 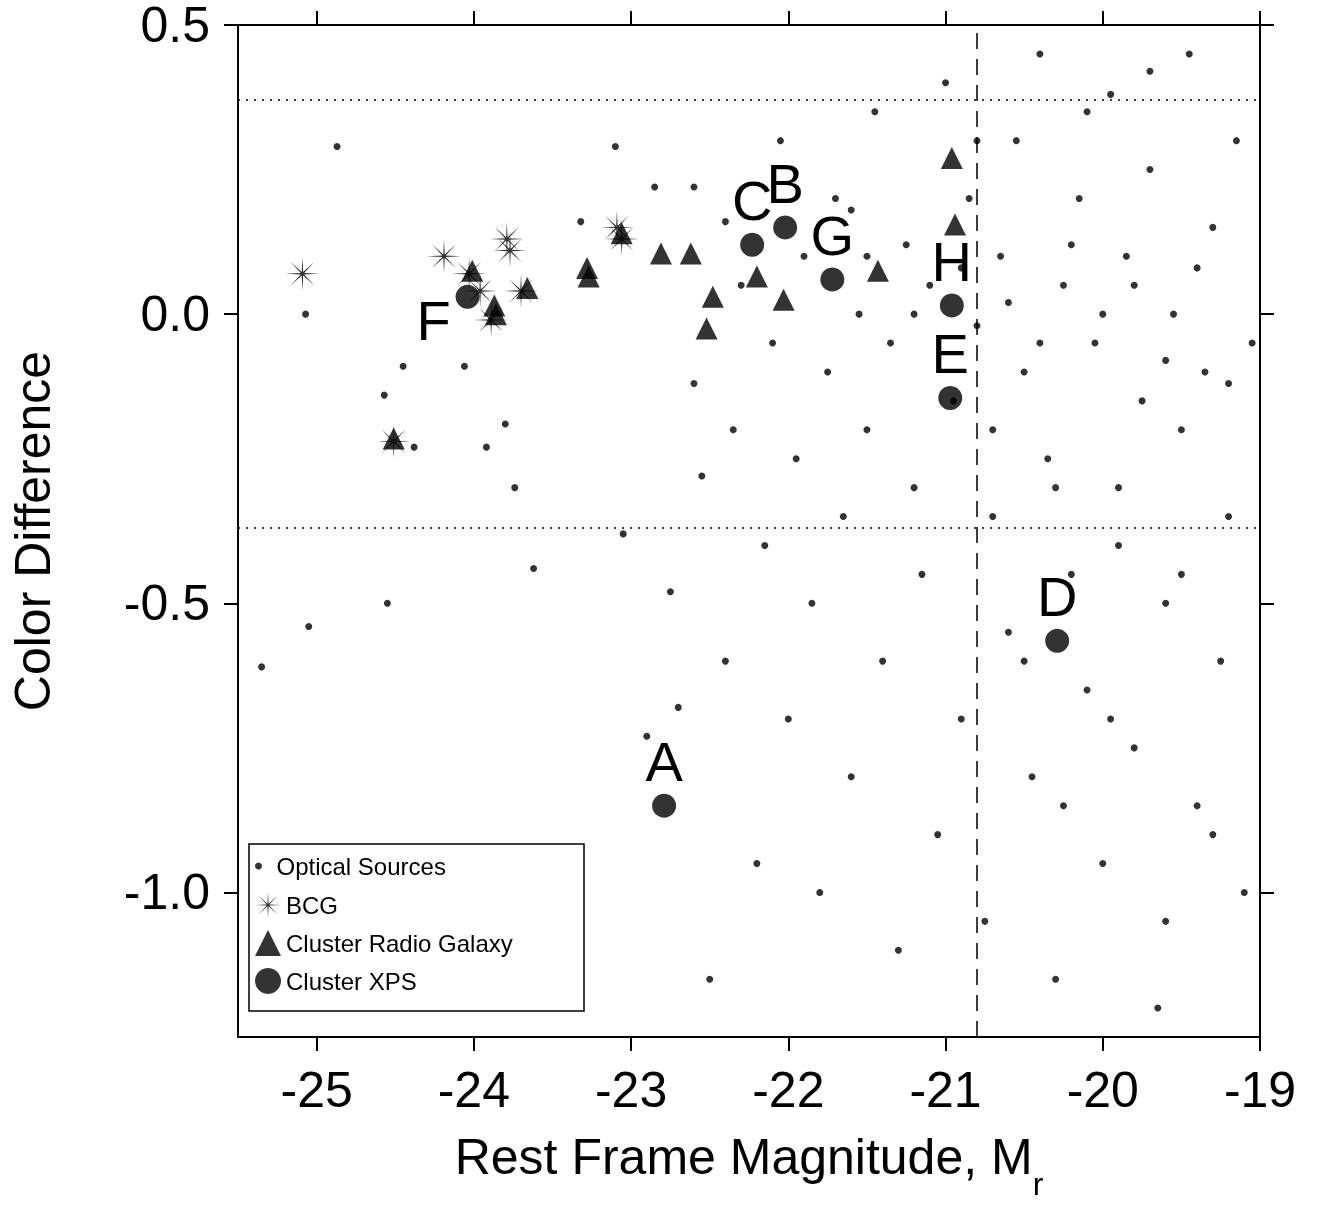 What do you see at coordinates (952, 261) in the screenshot?
I see `annotation: H` at bounding box center [952, 261].